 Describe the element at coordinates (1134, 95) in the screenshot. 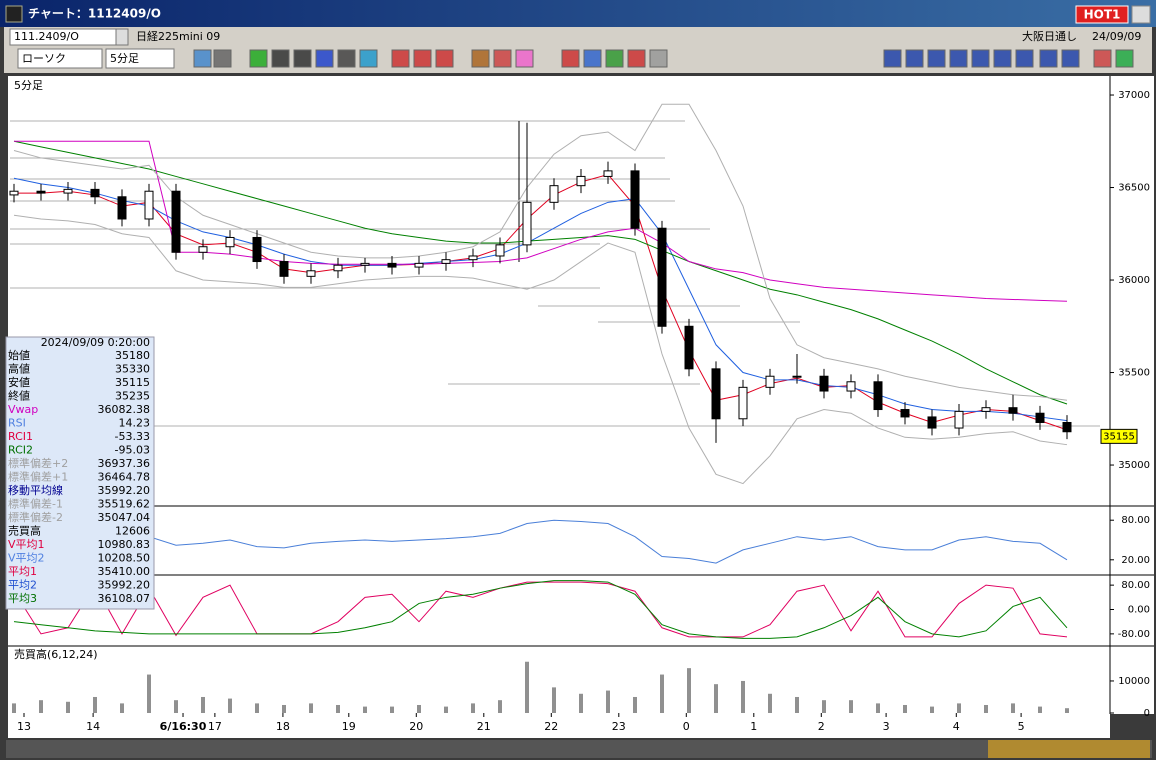

I see `y-tick-label: 37000` at that location.